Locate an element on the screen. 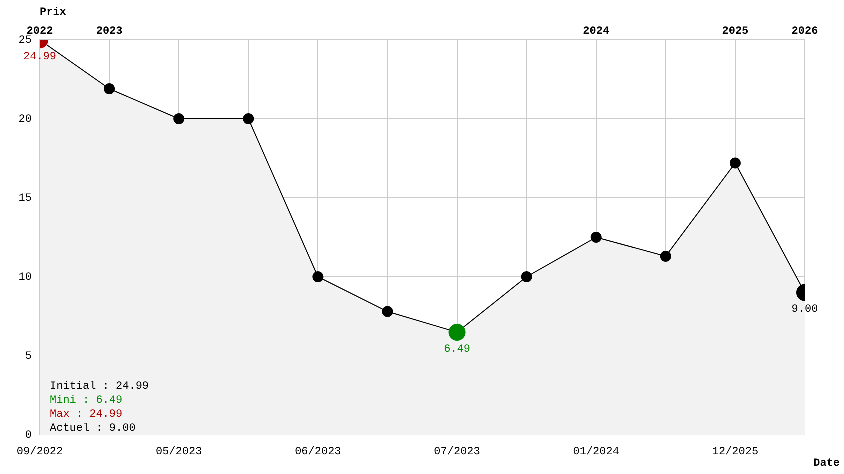 The height and width of the screenshot is (474, 844). y-tick-label: 10 is located at coordinates (25, 278).